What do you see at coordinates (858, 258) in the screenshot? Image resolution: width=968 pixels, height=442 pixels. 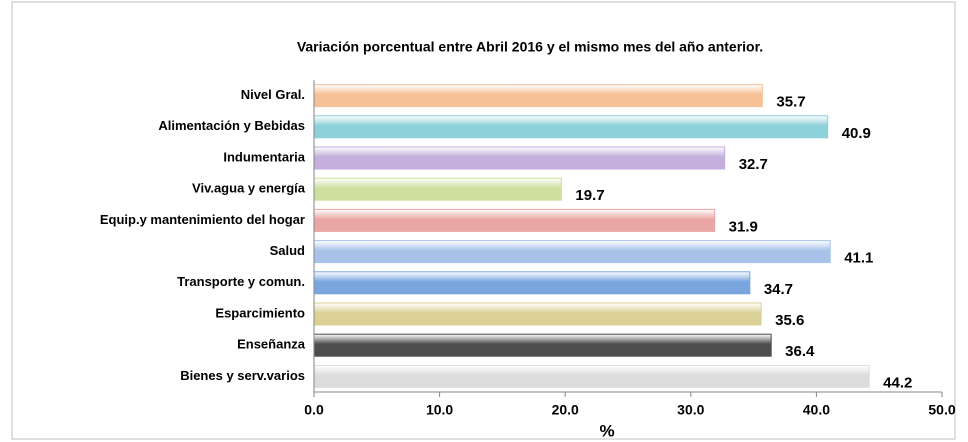 I see `data-label: 41.1` at bounding box center [858, 258].